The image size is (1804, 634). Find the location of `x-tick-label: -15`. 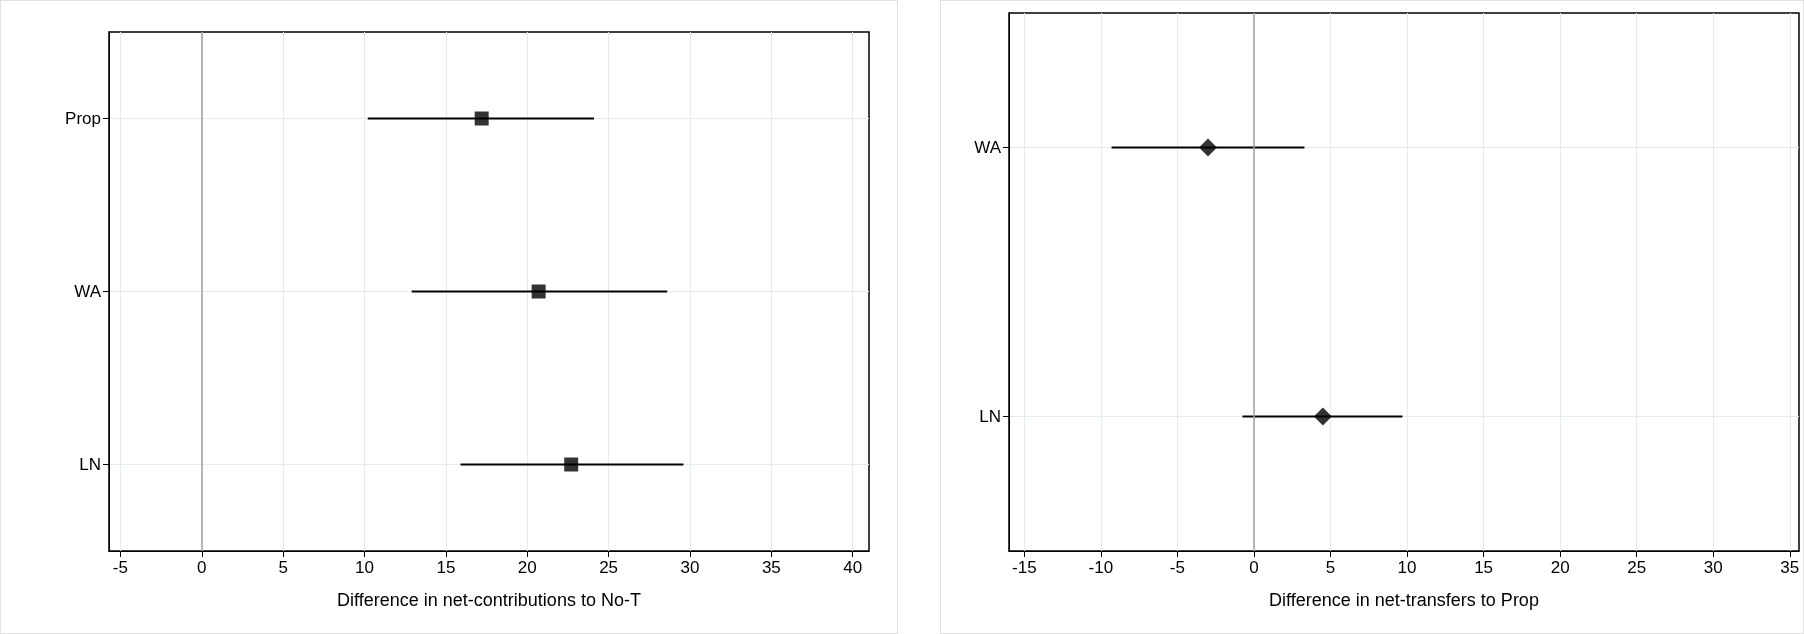

x-tick-label: -15 is located at coordinates (1024, 567).